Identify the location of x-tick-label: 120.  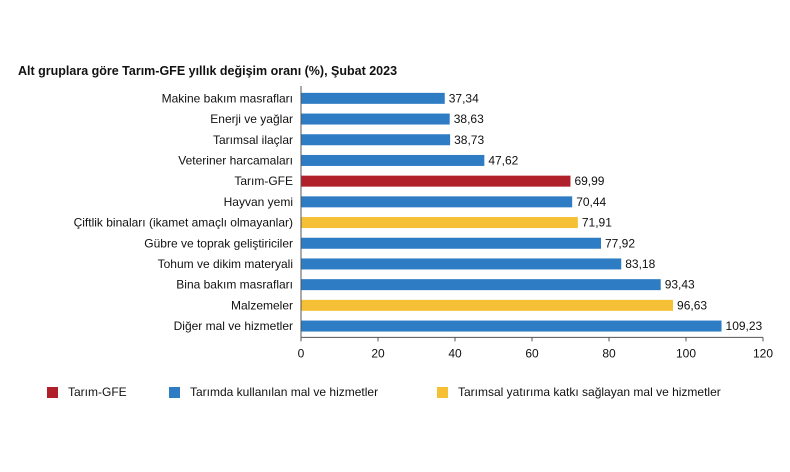
(763, 353).